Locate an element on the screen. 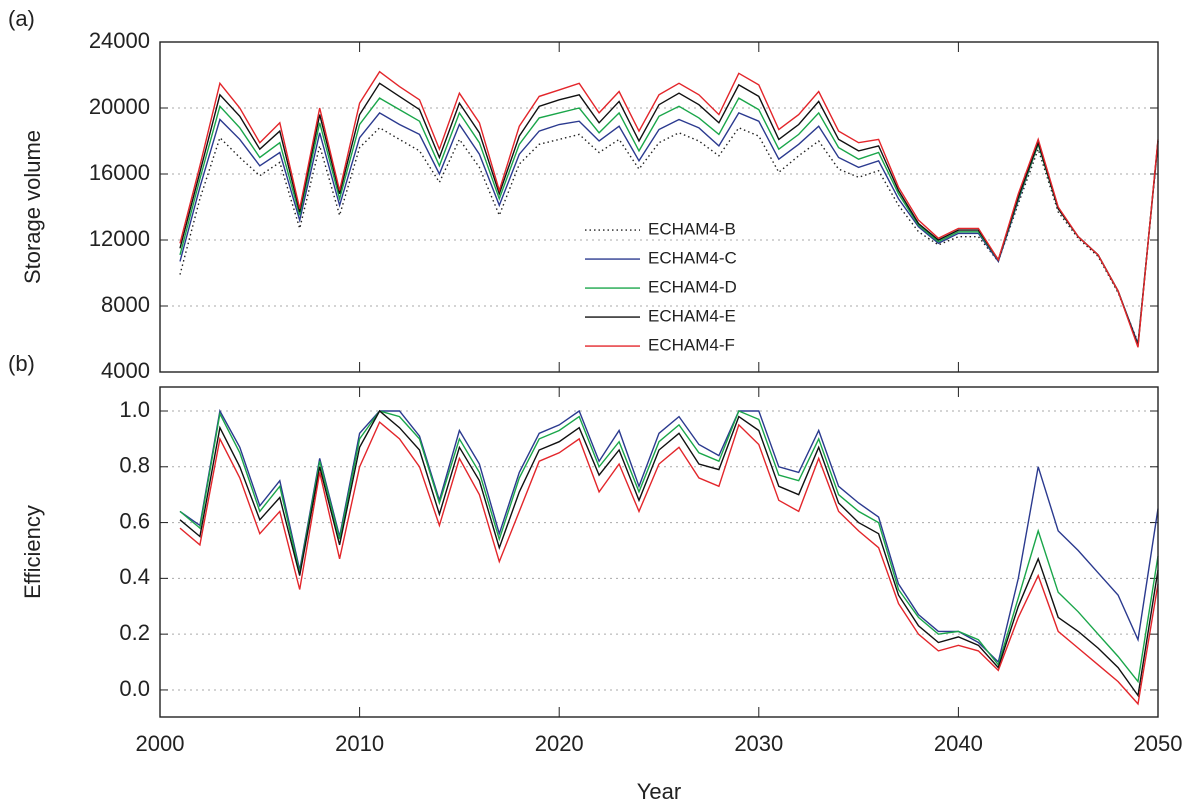 The image size is (1196, 812). y-axis-title: Storage volume is located at coordinates (32, 207).